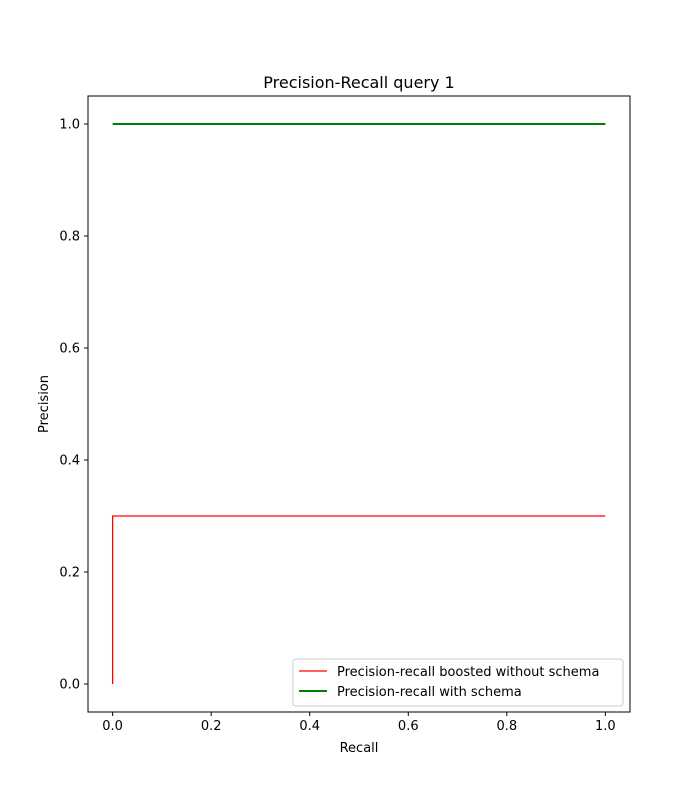 This screenshot has width=700, height=805. Describe the element at coordinates (69, 349) in the screenshot. I see `y-tick-label: 0.6` at that location.